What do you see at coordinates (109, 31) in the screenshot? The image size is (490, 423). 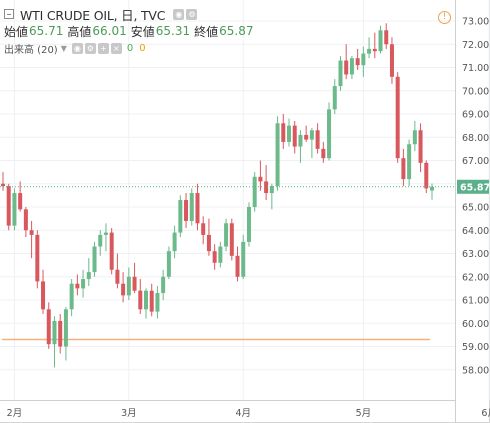 I see `high-value: 66.01` at bounding box center [109, 31].